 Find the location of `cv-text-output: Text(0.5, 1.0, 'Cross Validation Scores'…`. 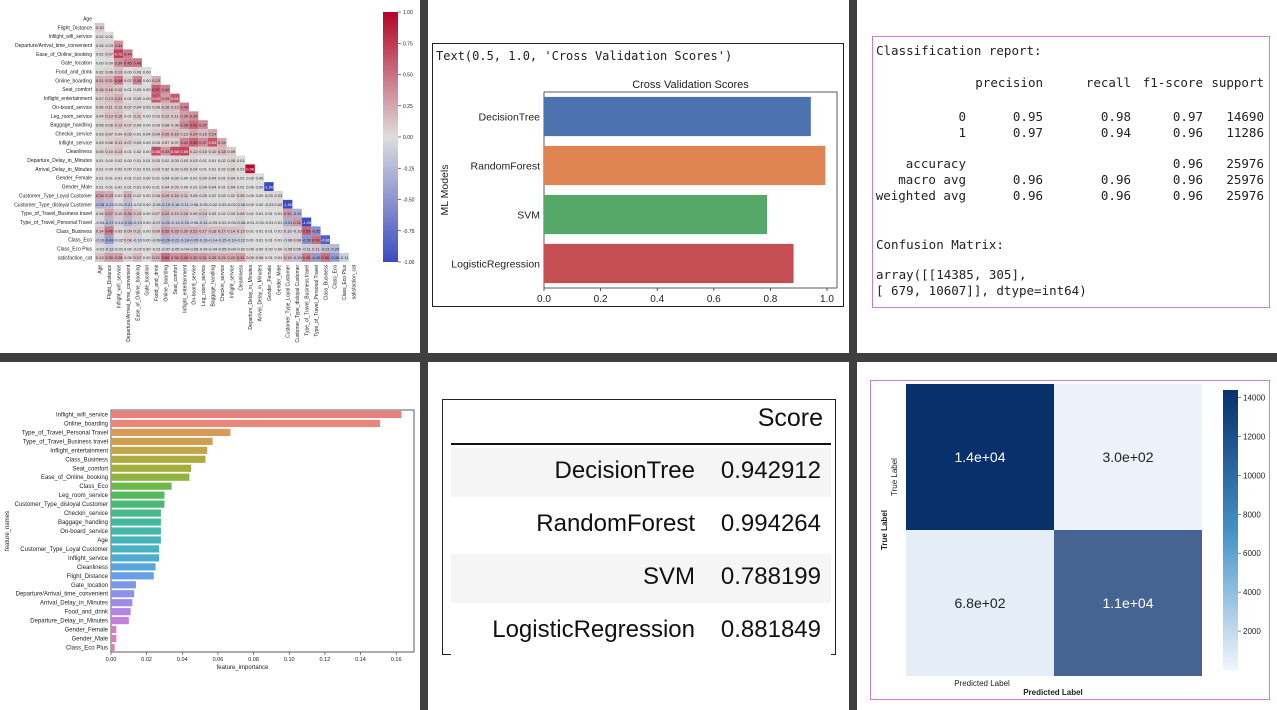

cv-text-output: Text(0.5, 1.0, 'Cross Validation Scores'… is located at coordinates (584, 56).